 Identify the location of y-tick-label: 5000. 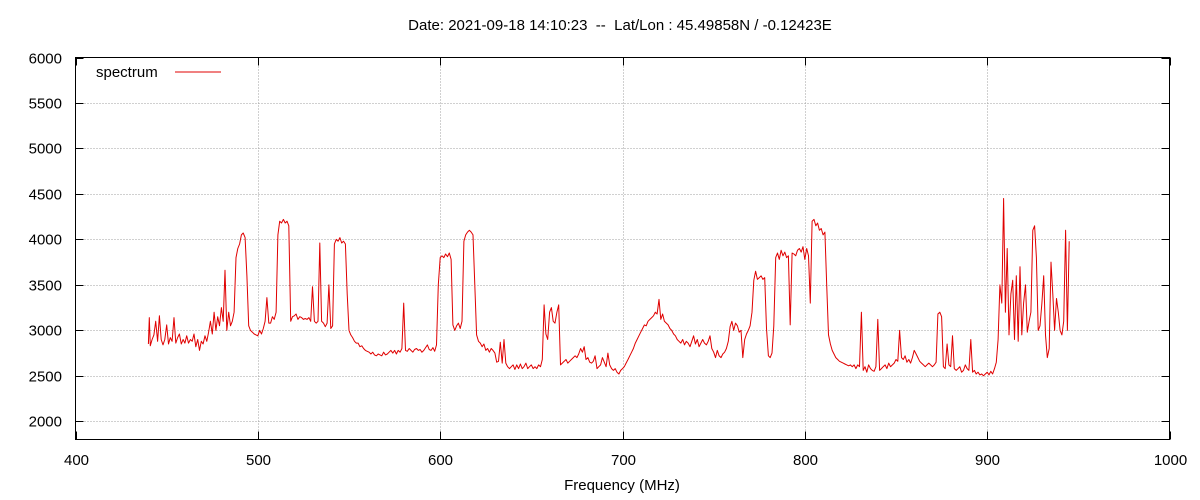
(45, 149).